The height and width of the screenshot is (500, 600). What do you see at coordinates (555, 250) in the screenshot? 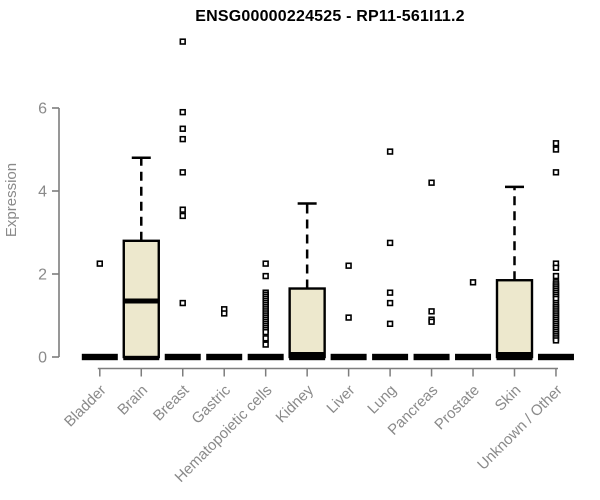
I see `boxplot-unknown-other` at bounding box center [555, 250].